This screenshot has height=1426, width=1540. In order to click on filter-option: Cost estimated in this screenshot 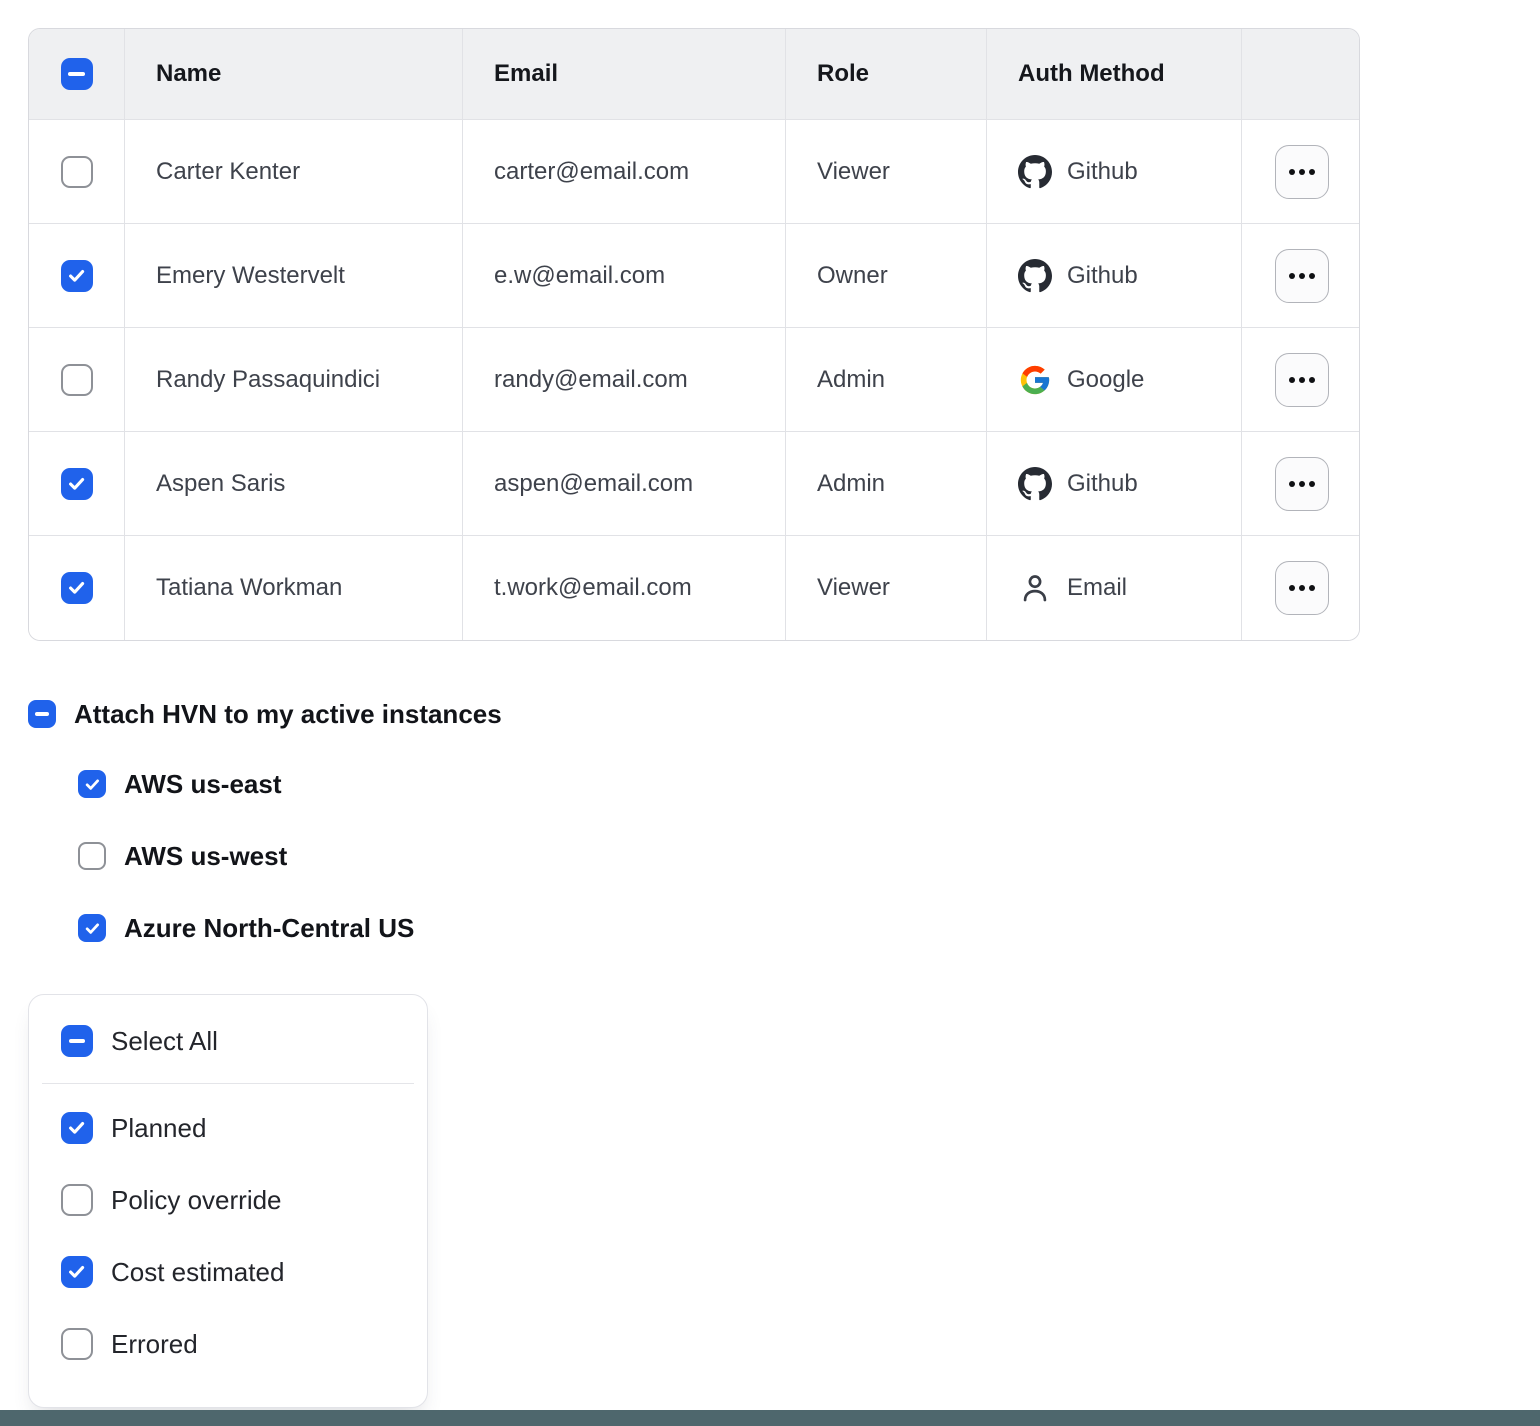, I will do `click(228, 1272)`.